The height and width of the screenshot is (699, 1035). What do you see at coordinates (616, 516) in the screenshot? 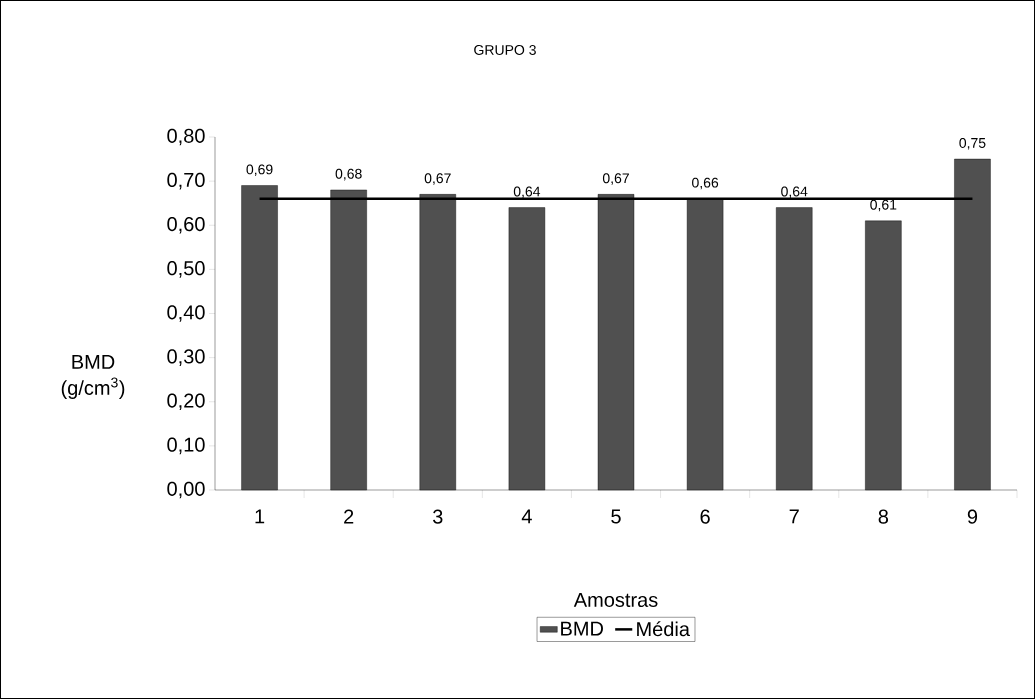
I see `x-tick-label: 5` at bounding box center [616, 516].